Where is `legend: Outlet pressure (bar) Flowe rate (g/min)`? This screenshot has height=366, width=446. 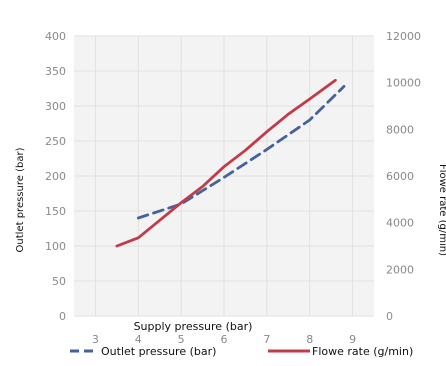
legend: Outlet pressure (bar) Flowe rate (g/min) is located at coordinates (241, 351).